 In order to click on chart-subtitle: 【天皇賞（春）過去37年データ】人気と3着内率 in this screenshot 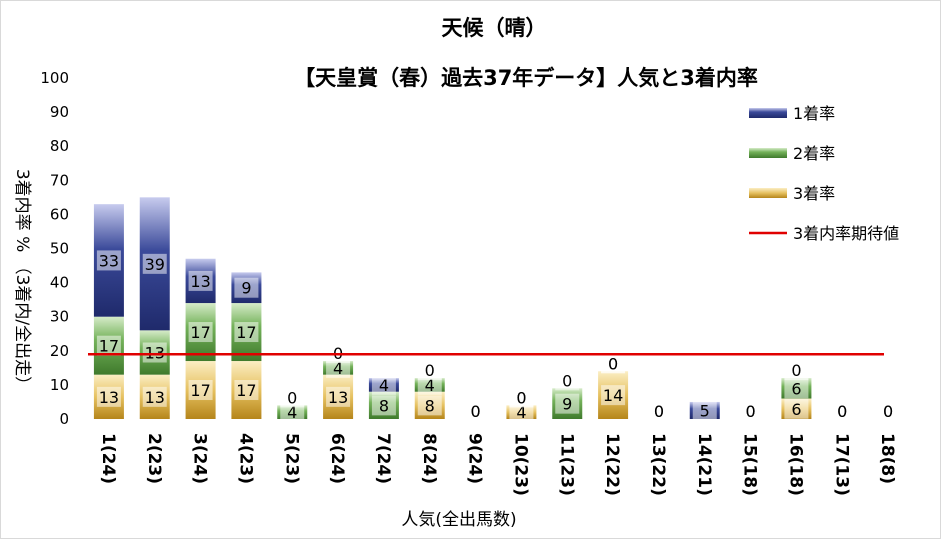, I will do `click(526, 78)`.